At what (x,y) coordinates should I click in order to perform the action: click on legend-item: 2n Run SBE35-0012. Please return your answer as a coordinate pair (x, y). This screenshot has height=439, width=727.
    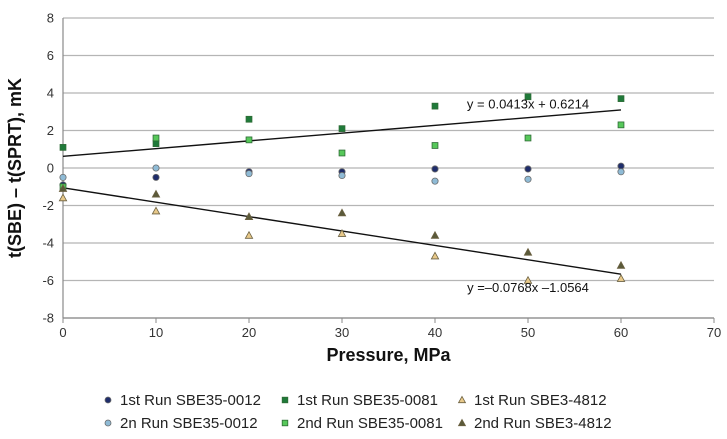
    Looking at the image, I should click on (181, 423).